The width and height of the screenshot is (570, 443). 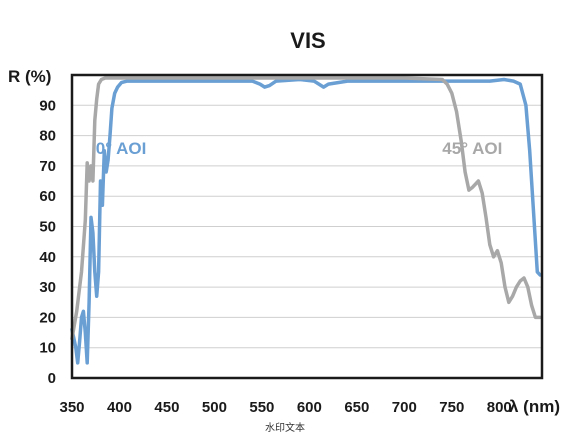 What do you see at coordinates (307, 40) in the screenshot?
I see `chart-title: VIS` at bounding box center [307, 40].